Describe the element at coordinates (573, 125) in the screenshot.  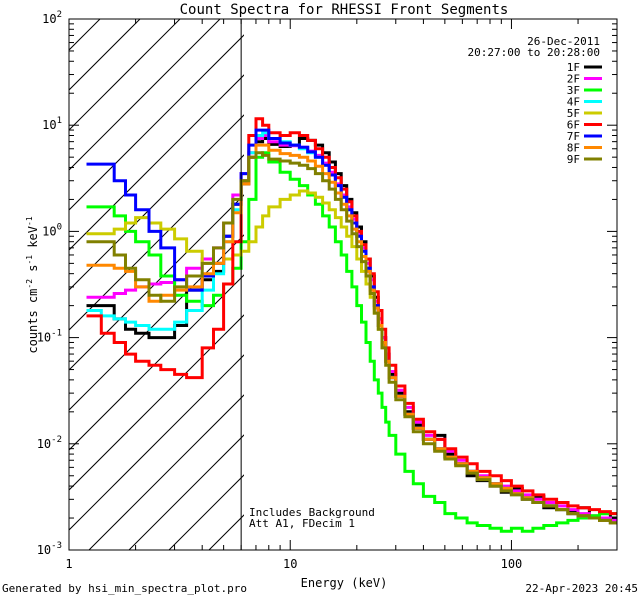
I see `legend-label-6F: 6F` at that location.